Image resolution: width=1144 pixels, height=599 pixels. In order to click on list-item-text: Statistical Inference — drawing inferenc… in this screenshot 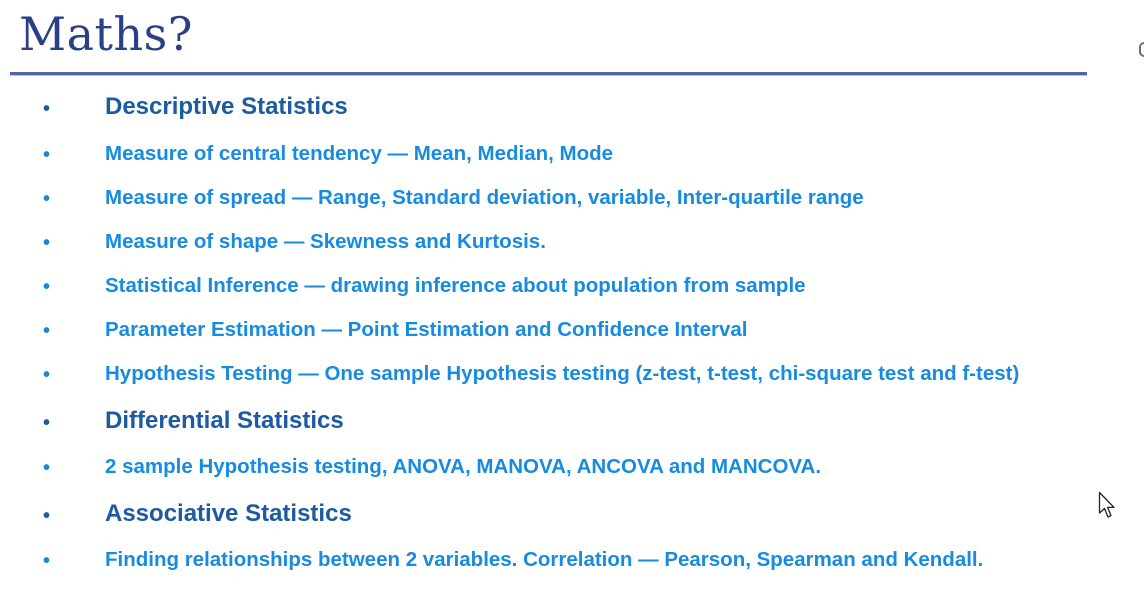, I will do `click(455, 285)`.